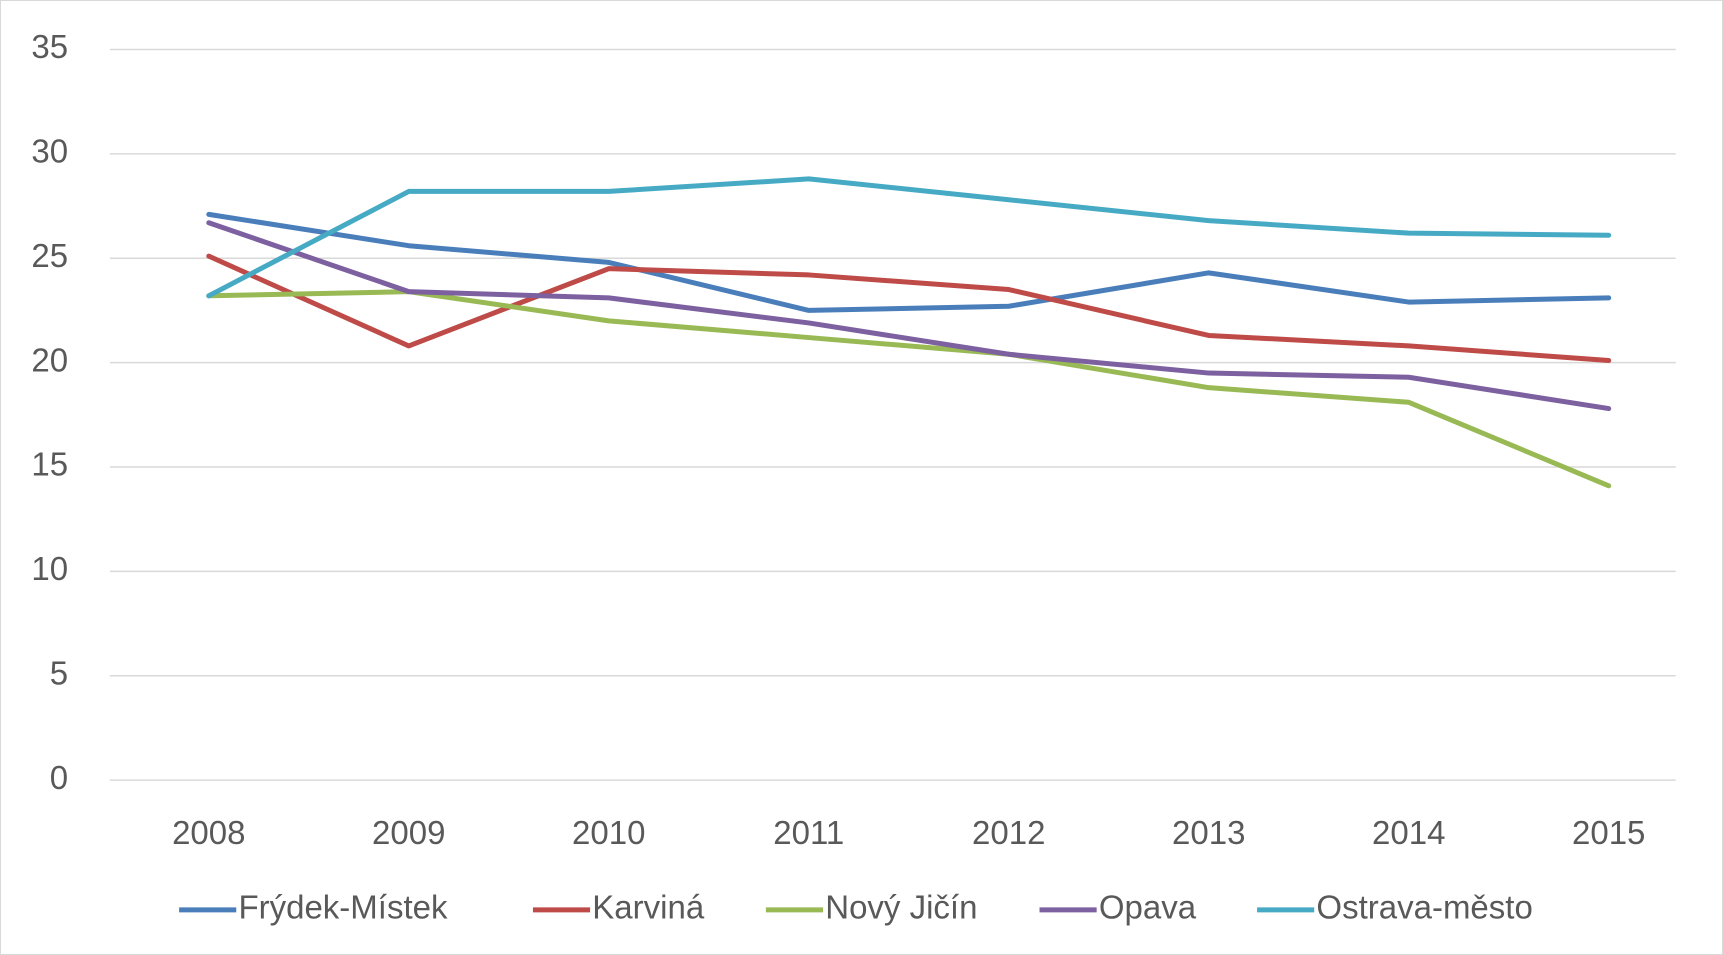 This screenshot has height=955, width=1723. I want to click on legend-label: Frýdek-Místek, so click(343, 907).